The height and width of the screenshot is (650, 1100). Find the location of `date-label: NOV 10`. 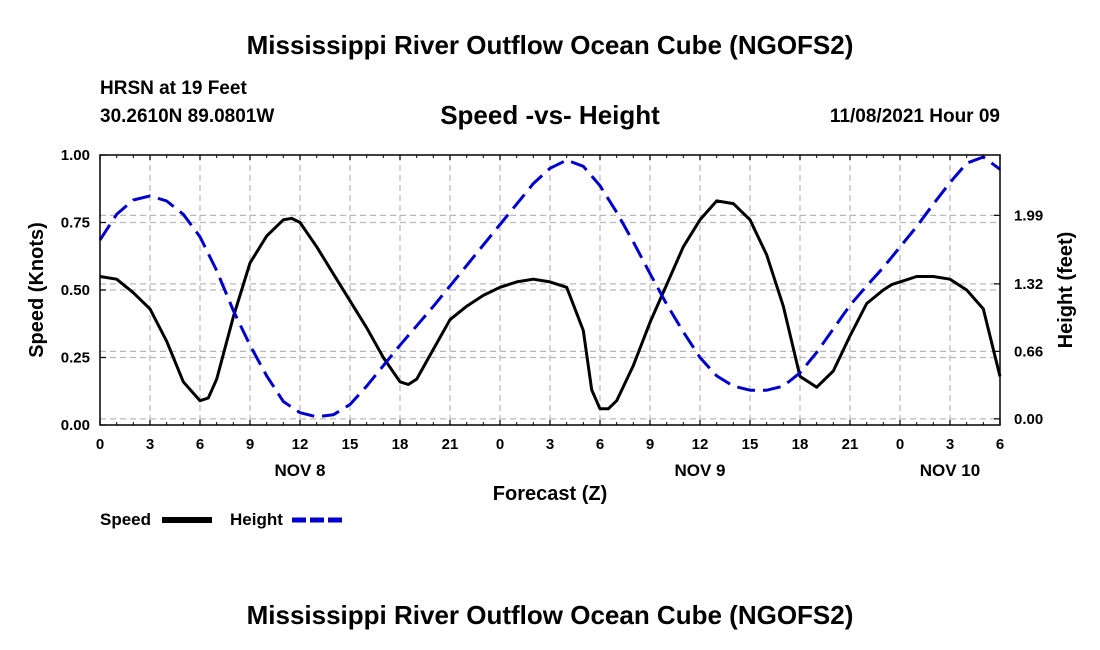

date-label: NOV 10 is located at coordinates (950, 470).